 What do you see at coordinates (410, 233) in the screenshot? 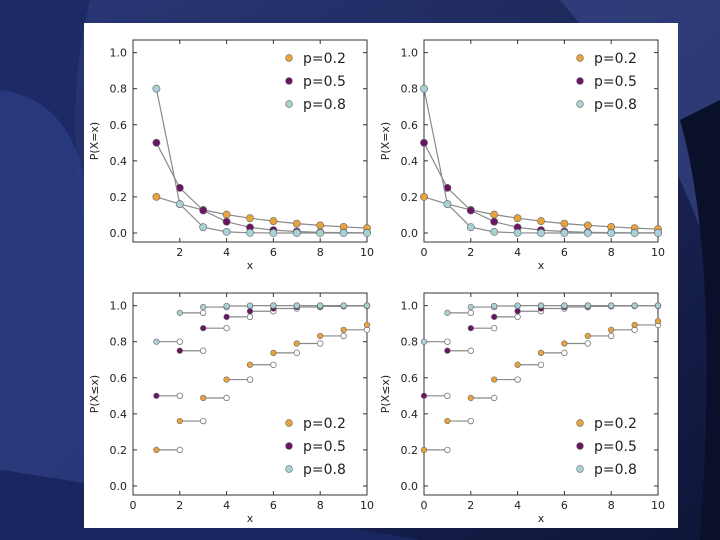
I see `y-tick-label: 0.0` at bounding box center [410, 233].